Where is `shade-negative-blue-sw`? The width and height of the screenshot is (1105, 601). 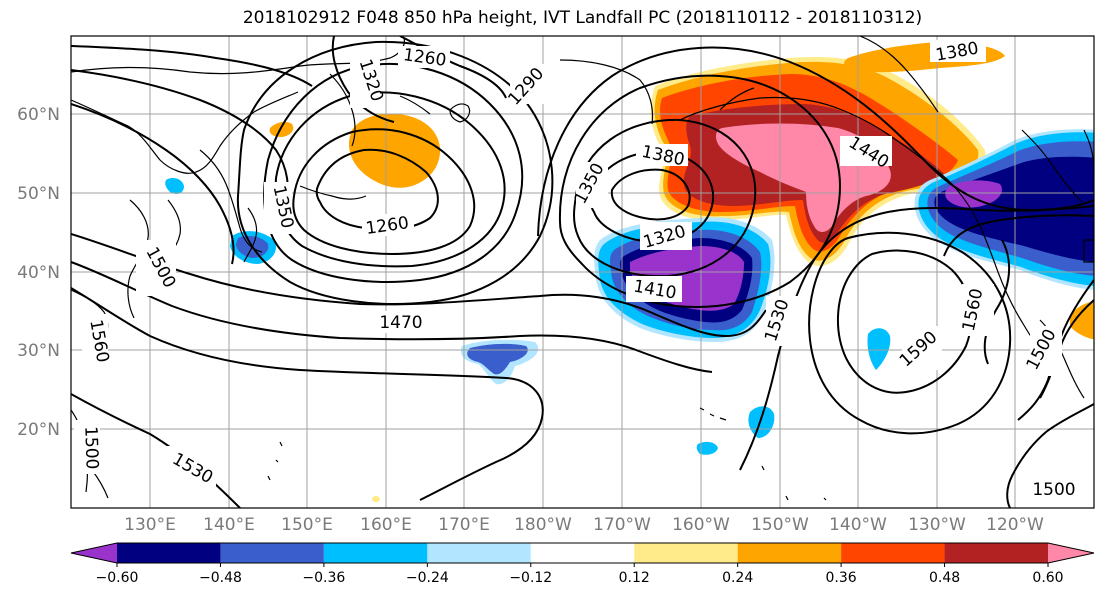 shade-negative-blue-sw is located at coordinates (497, 359).